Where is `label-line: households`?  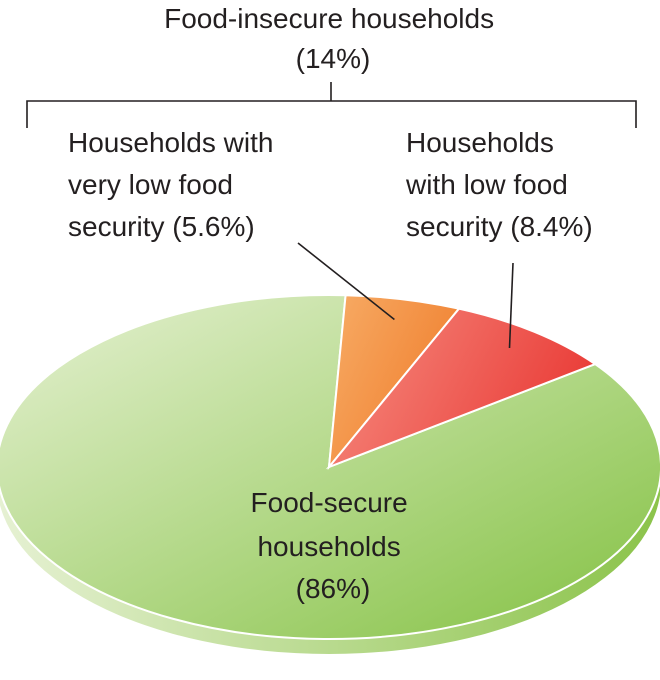
label-line: households is located at coordinates (328, 546).